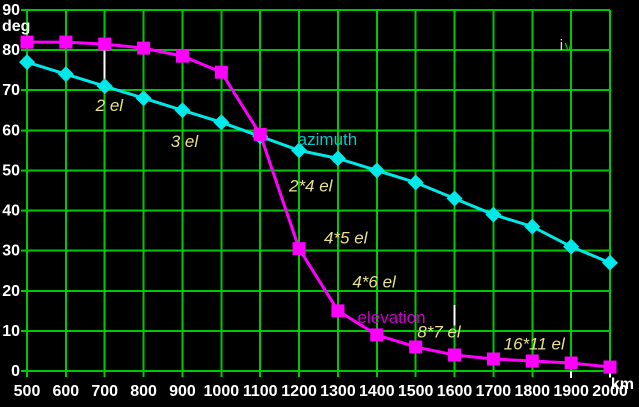 The image size is (639, 407). I want to click on y-tick-label: 70, so click(11, 90).